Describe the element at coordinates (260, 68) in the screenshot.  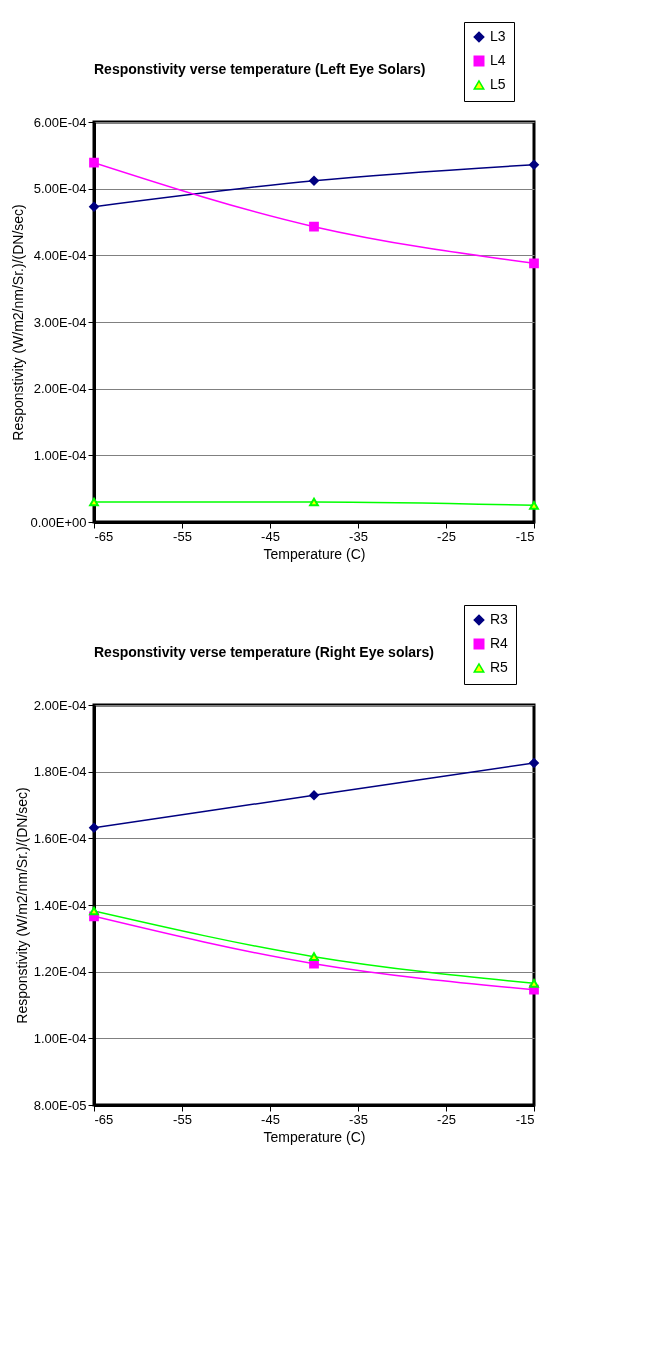
I see `chart-title: Responstivity verse temperature (Left Eye Solars)` at that location.